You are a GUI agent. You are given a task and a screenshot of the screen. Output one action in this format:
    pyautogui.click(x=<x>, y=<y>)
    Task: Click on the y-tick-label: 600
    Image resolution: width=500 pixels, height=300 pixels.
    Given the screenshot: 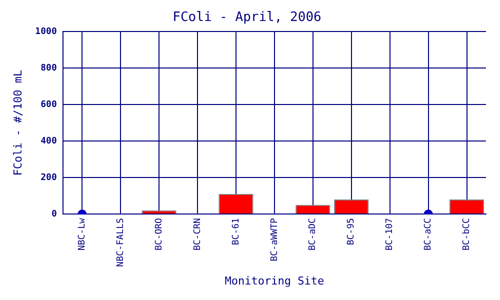 What is the action you would take?
    pyautogui.click(x=48, y=105)
    